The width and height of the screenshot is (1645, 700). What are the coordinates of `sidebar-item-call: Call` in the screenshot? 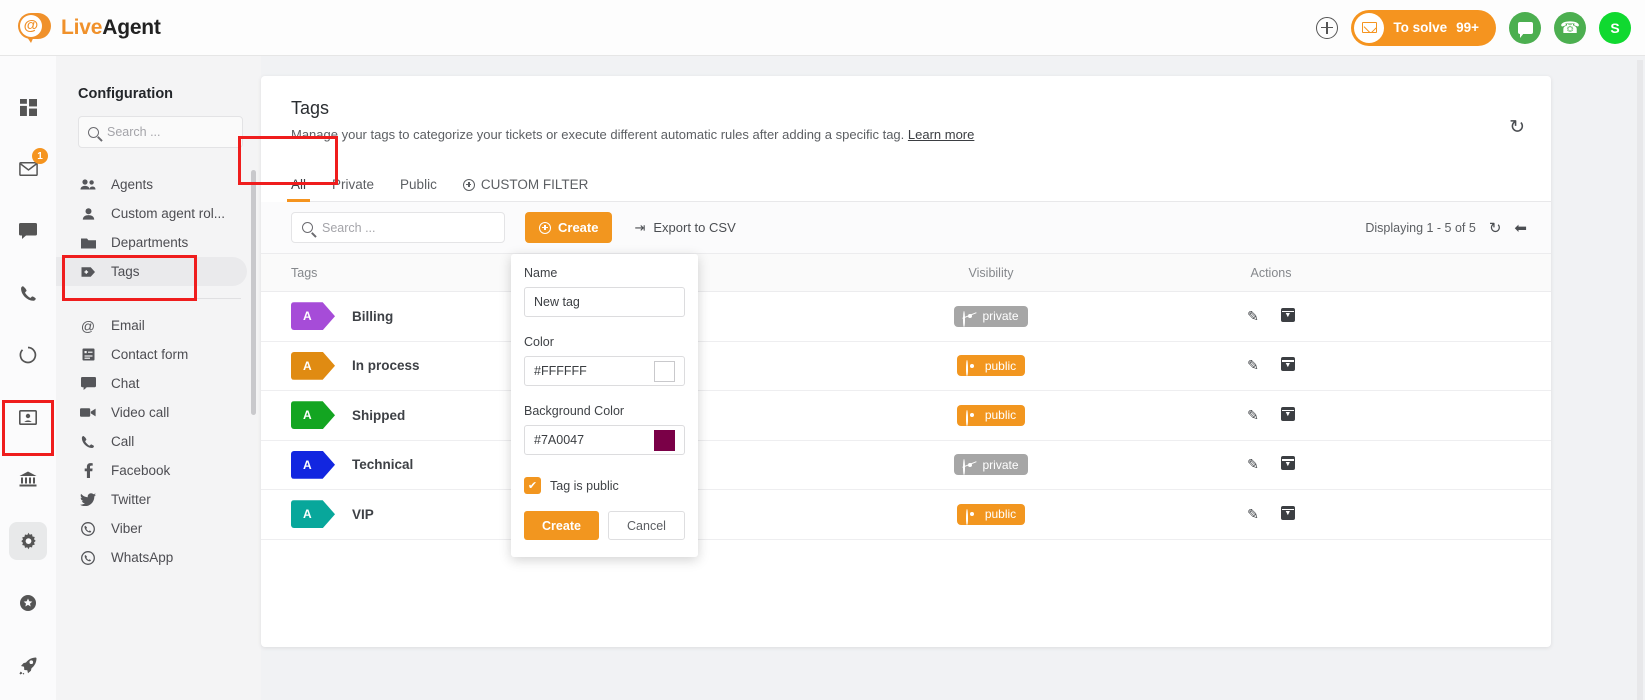 It's located at (158, 441).